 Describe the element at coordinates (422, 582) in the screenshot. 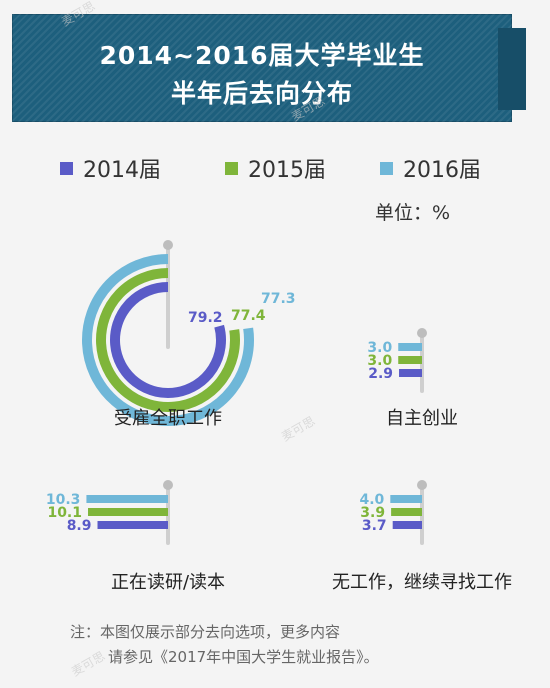

I see `category-label-3: 无工作，继续寻找工作` at that location.